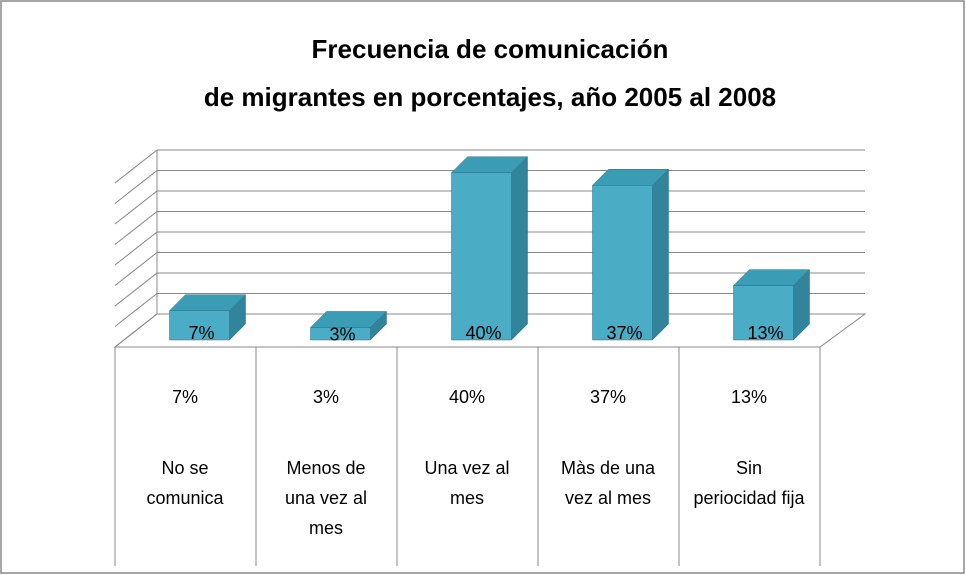  I want to click on data-label: 13%, so click(765, 333).